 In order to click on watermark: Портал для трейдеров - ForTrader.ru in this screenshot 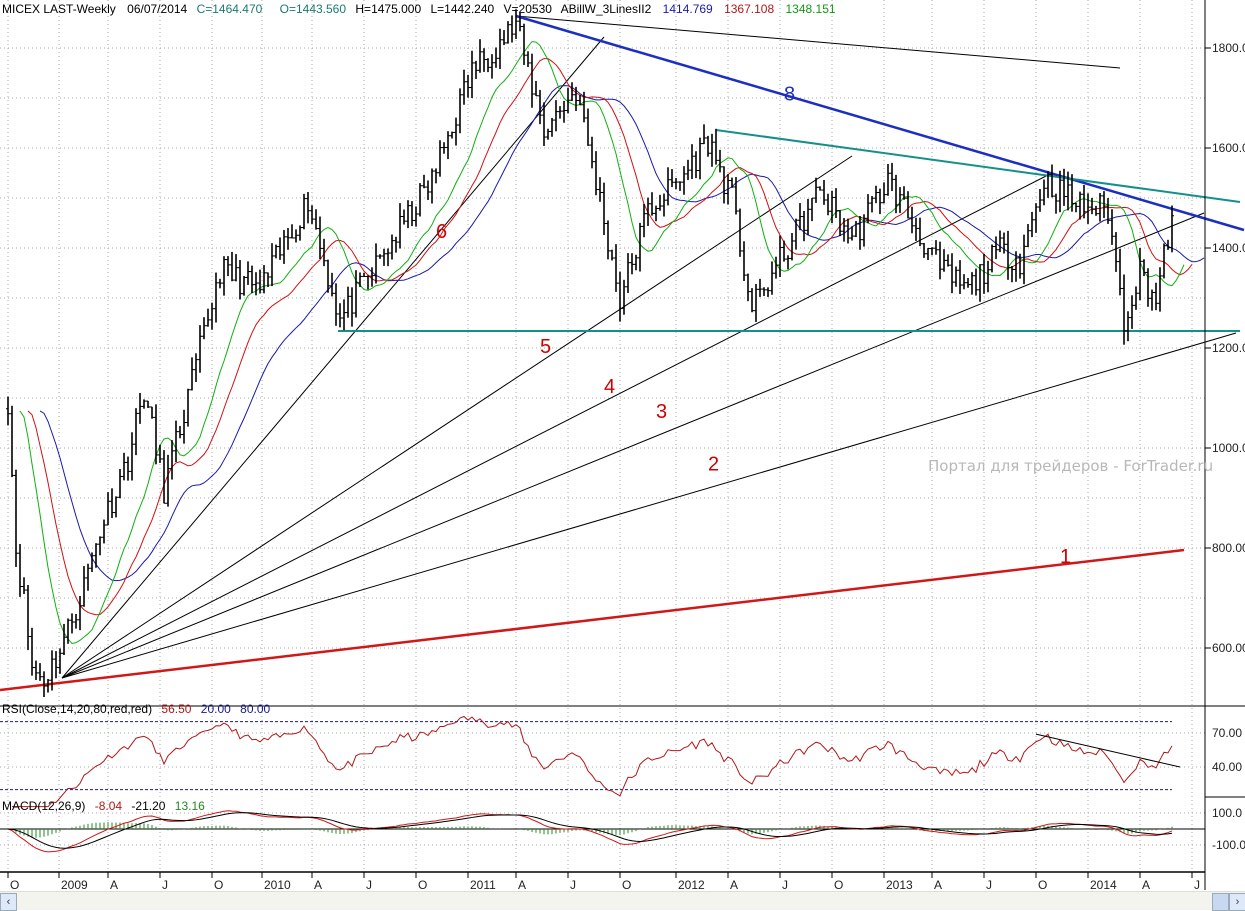, I will do `click(1070, 466)`.